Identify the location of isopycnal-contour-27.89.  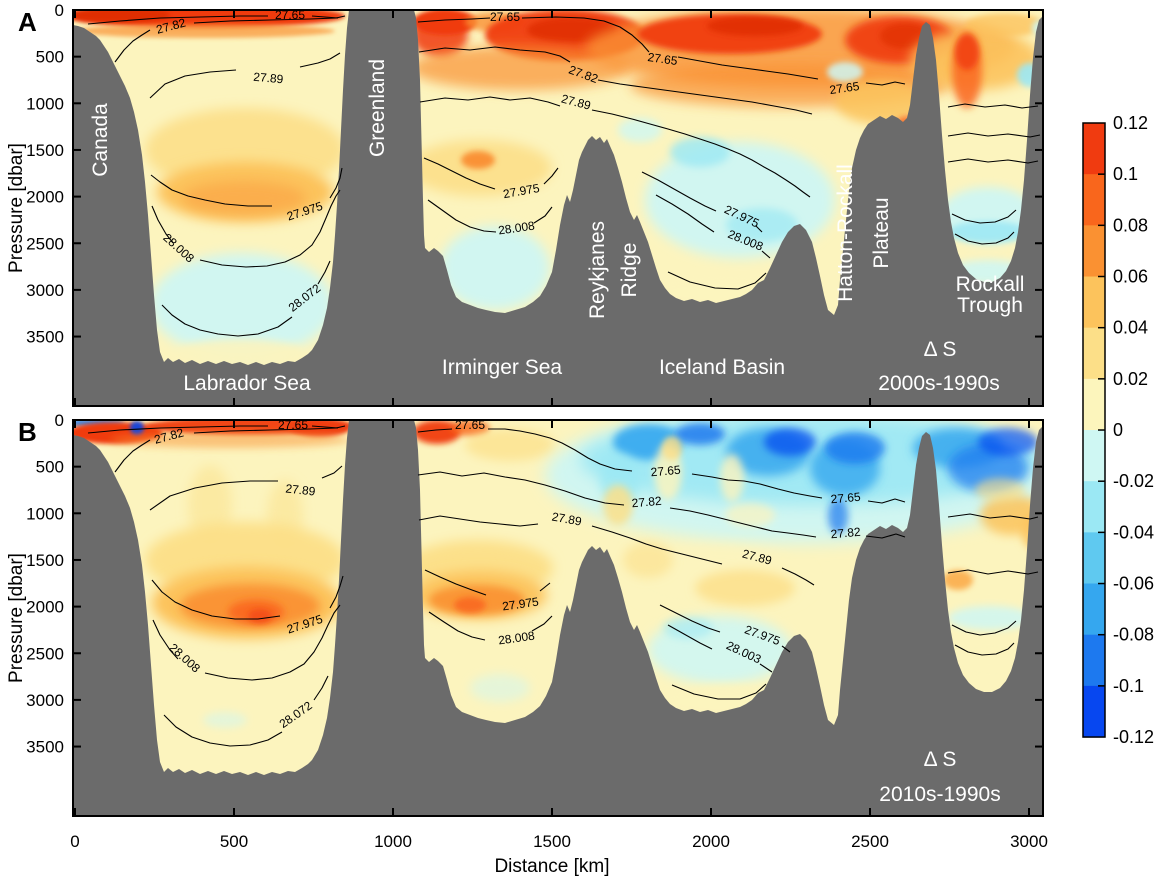
(245, 75).